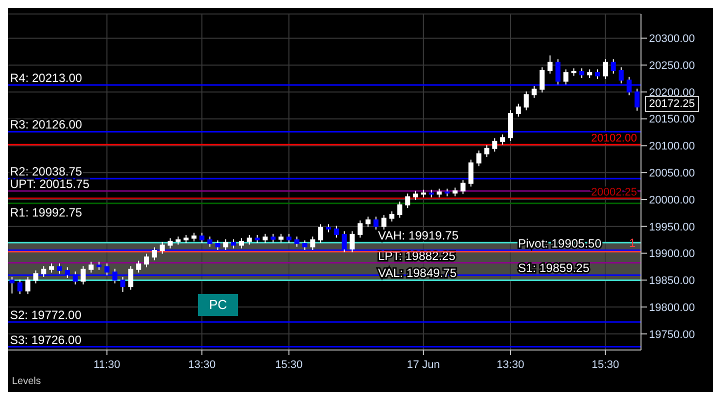 Image resolution: width=721 pixels, height=400 pixels. What do you see at coordinates (672, 120) in the screenshot?
I see `y-tick-label: 20150.00` at bounding box center [672, 120].